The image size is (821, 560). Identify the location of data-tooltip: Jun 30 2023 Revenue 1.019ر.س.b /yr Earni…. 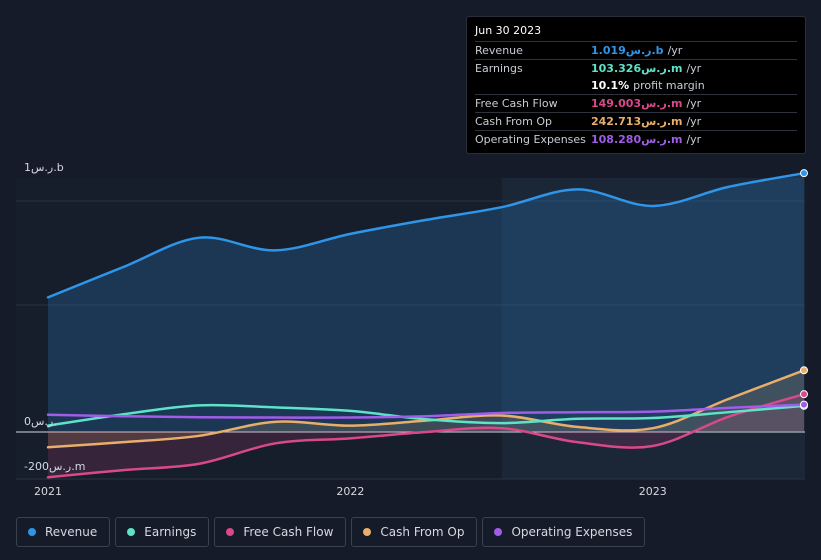
(636, 85).